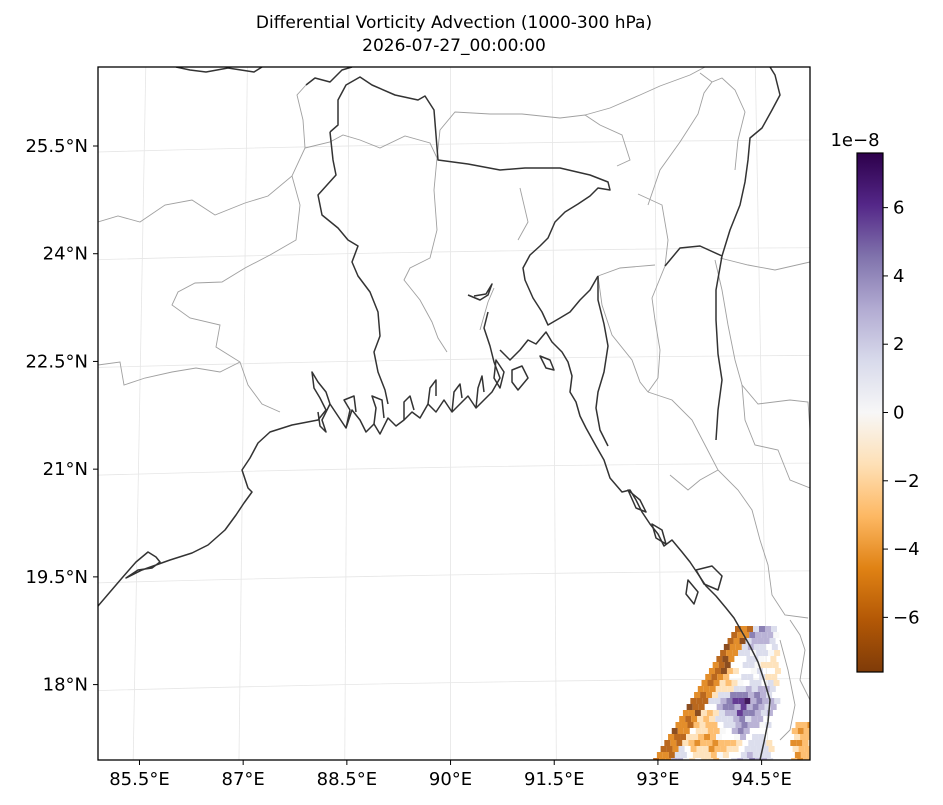  What do you see at coordinates (906, 481) in the screenshot?
I see `colorbar-tick-label: −2` at bounding box center [906, 481].